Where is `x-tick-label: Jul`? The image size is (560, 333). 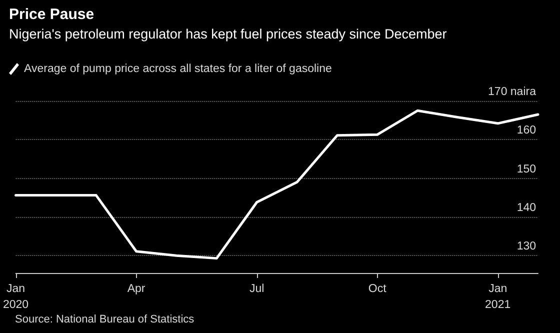
x-tick-label: Jul is located at coordinates (256, 289).